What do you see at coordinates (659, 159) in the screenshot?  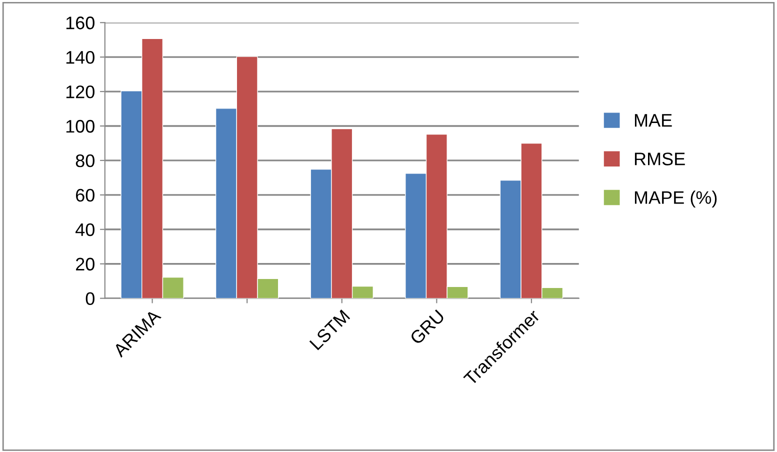 I see `legend-label: RMSE` at bounding box center [659, 159].